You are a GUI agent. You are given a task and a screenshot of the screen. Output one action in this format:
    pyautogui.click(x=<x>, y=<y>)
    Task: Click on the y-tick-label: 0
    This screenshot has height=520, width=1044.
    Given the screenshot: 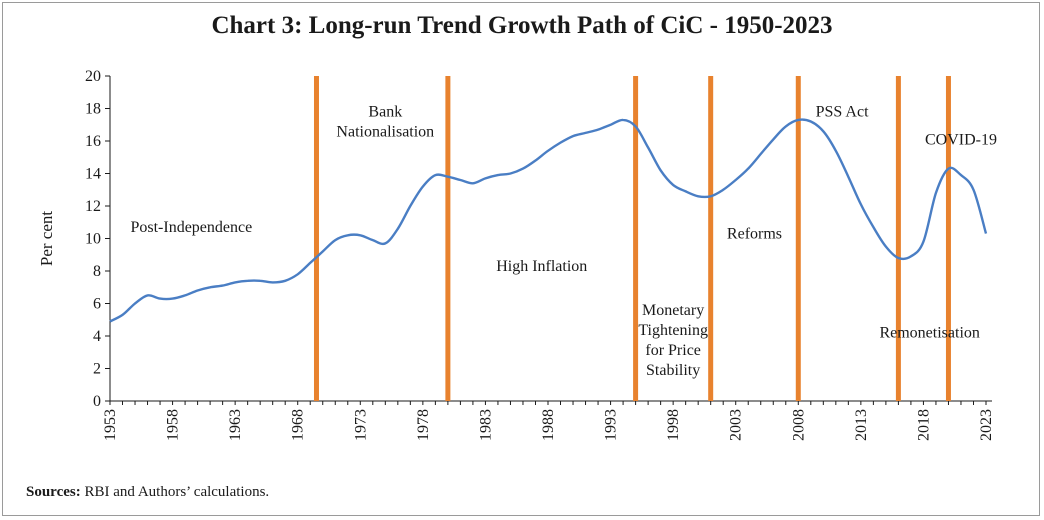 What is the action you would take?
    pyautogui.click(x=97, y=401)
    